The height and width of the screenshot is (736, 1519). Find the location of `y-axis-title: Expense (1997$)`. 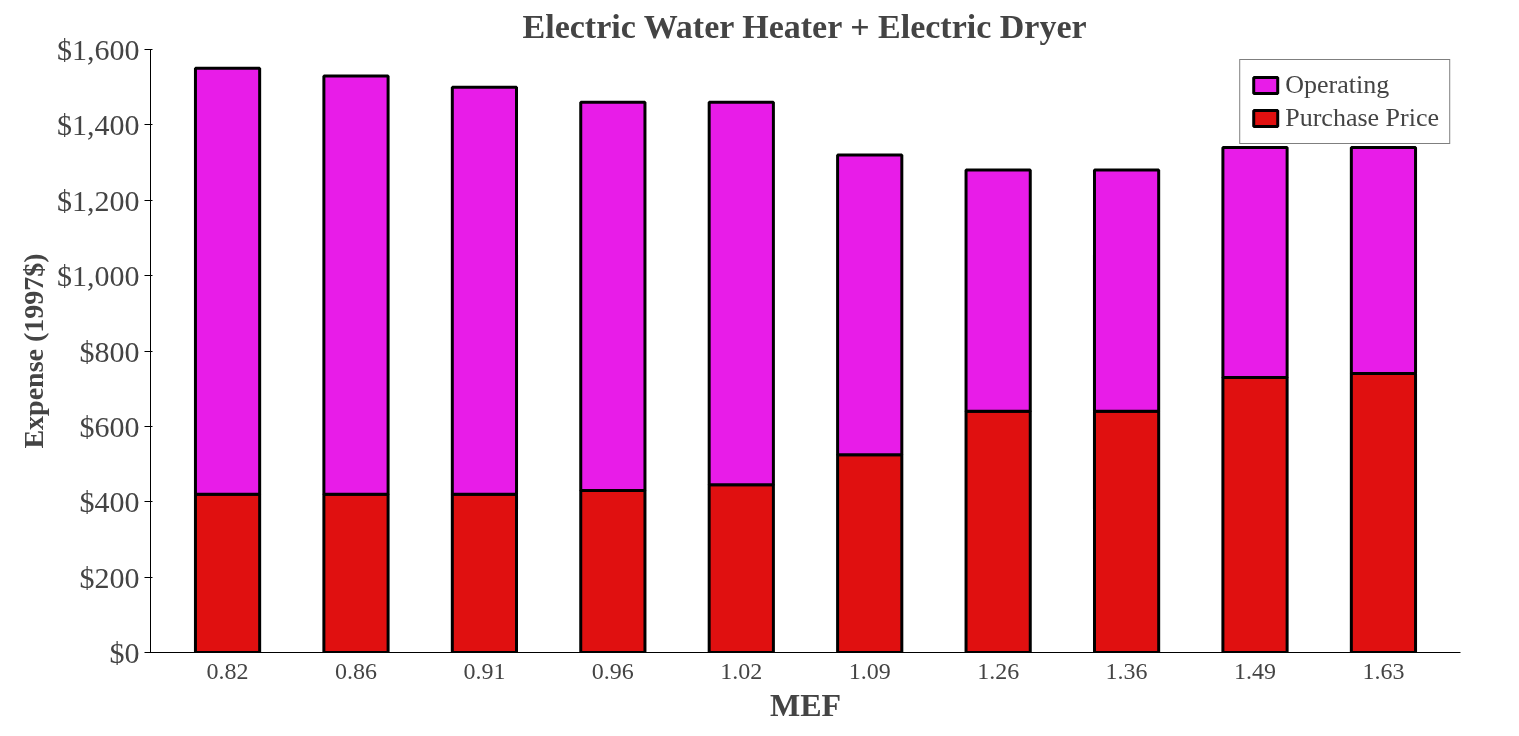

y-axis-title: Expense (1997$) is located at coordinates (33, 351).